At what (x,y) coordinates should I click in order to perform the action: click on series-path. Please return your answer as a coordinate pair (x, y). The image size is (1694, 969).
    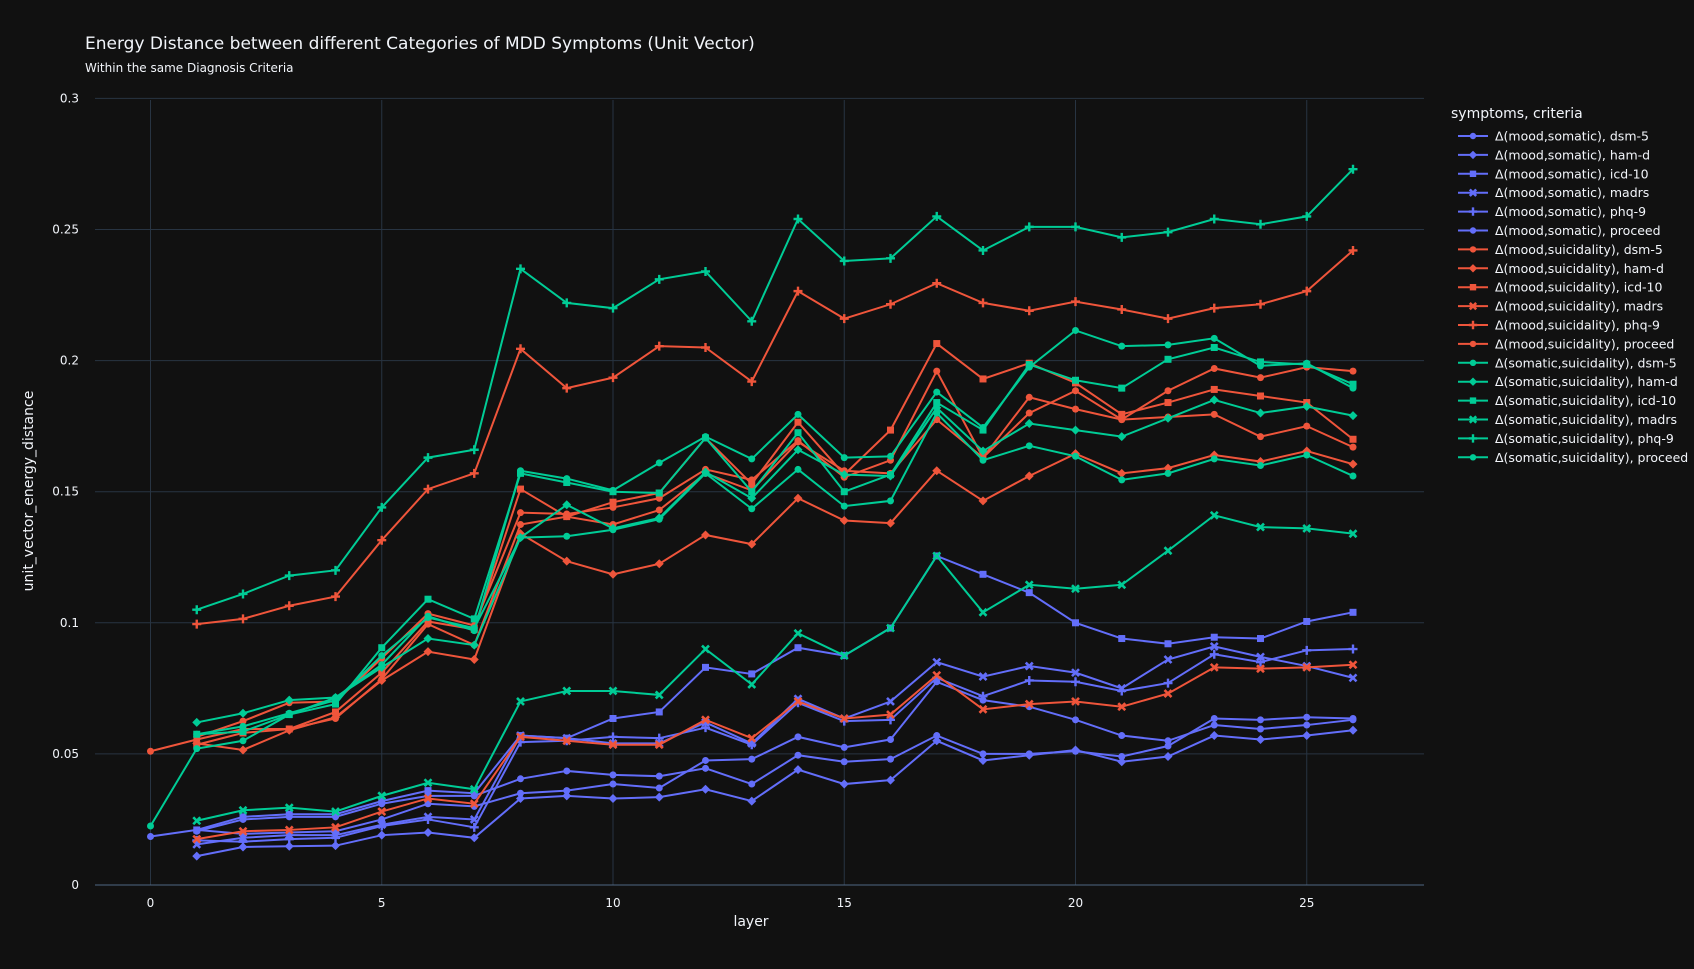
    Looking at the image, I should click on (775, 752).